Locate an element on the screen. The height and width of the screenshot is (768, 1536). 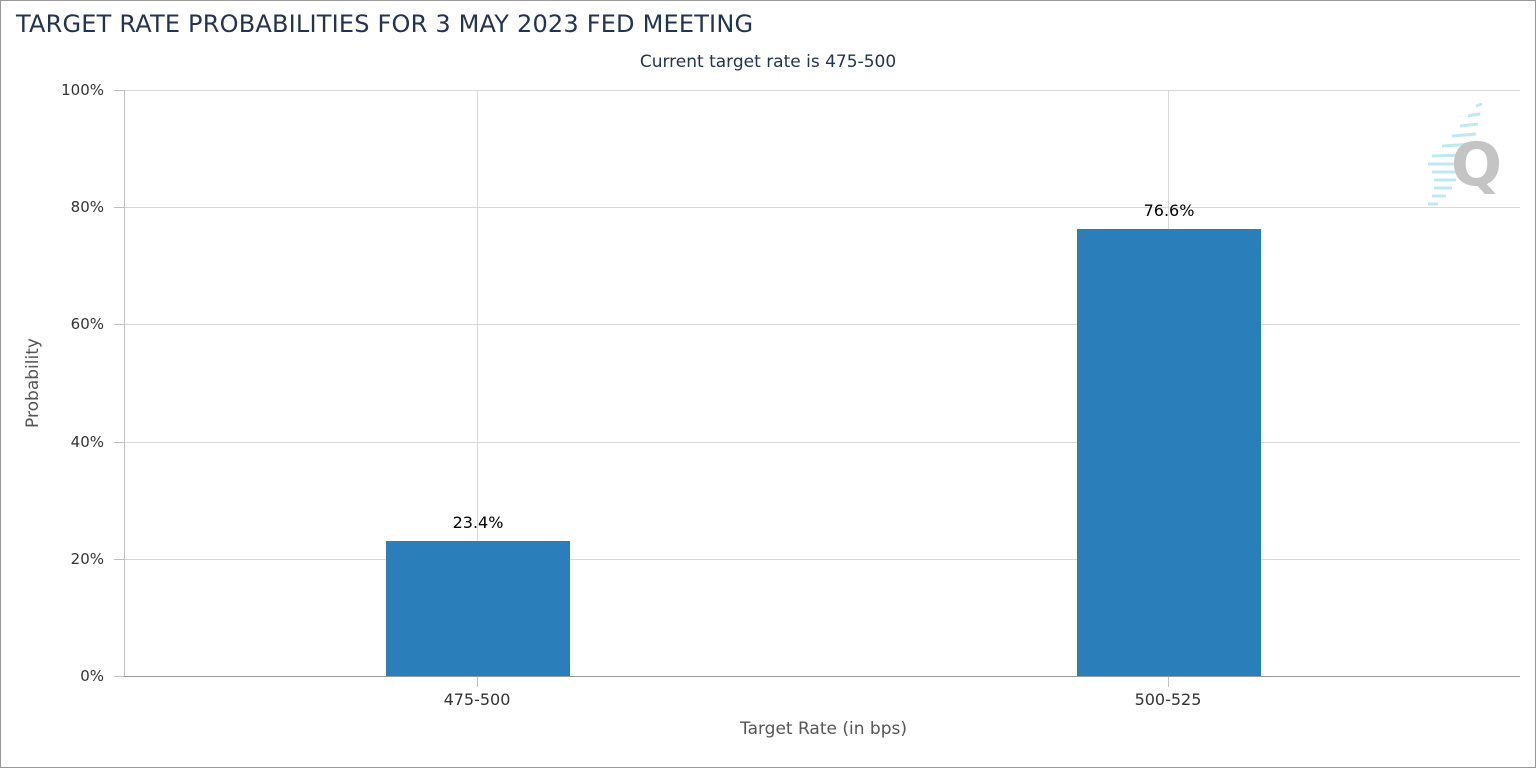
chart-subtitle: Current target rate is 475-500 is located at coordinates (768, 62).